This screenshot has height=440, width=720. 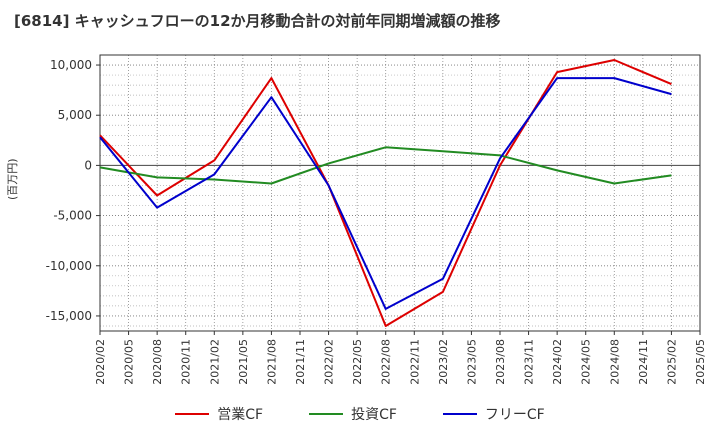 What do you see at coordinates (514, 415) in the screenshot?
I see `legend-label-free-cf: フリーCF` at bounding box center [514, 415].